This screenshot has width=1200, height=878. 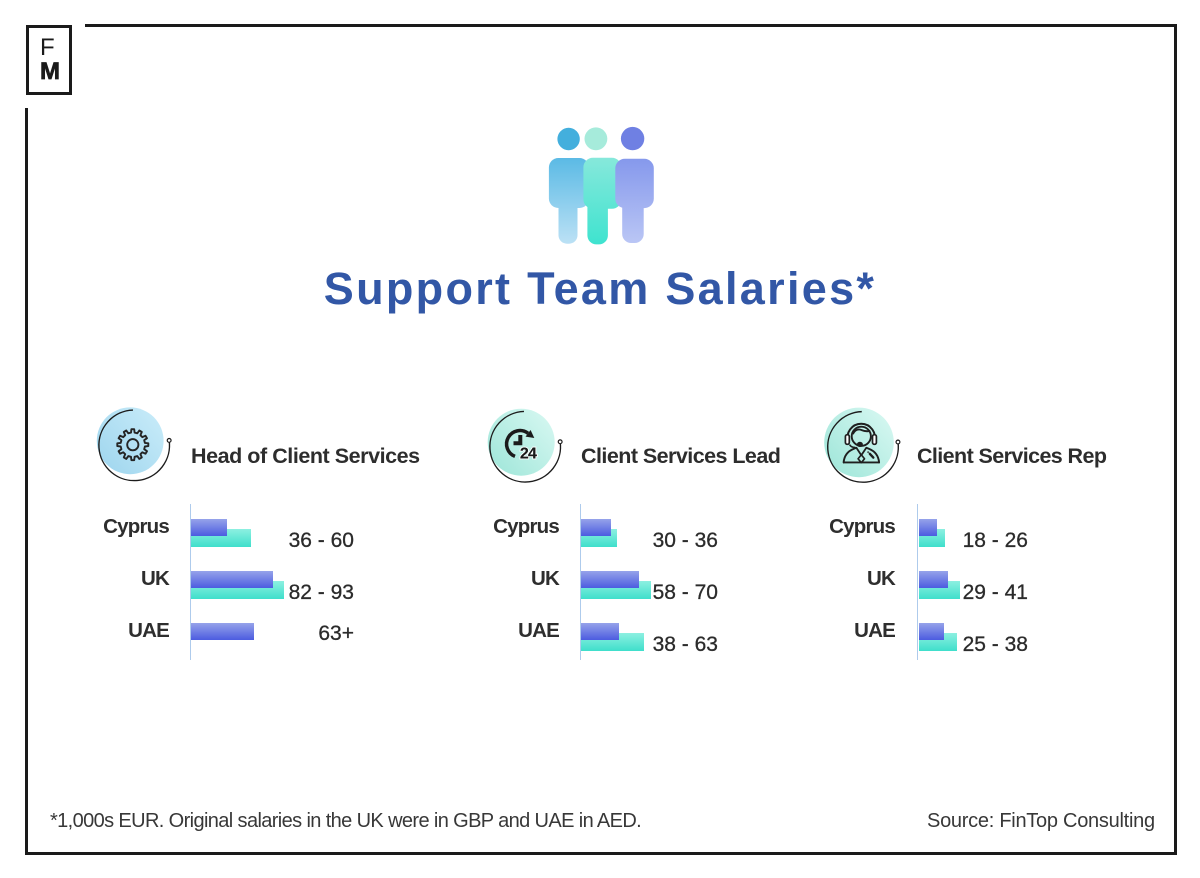 What do you see at coordinates (528, 454) in the screenshot?
I see `svg-text: 24` at bounding box center [528, 454].